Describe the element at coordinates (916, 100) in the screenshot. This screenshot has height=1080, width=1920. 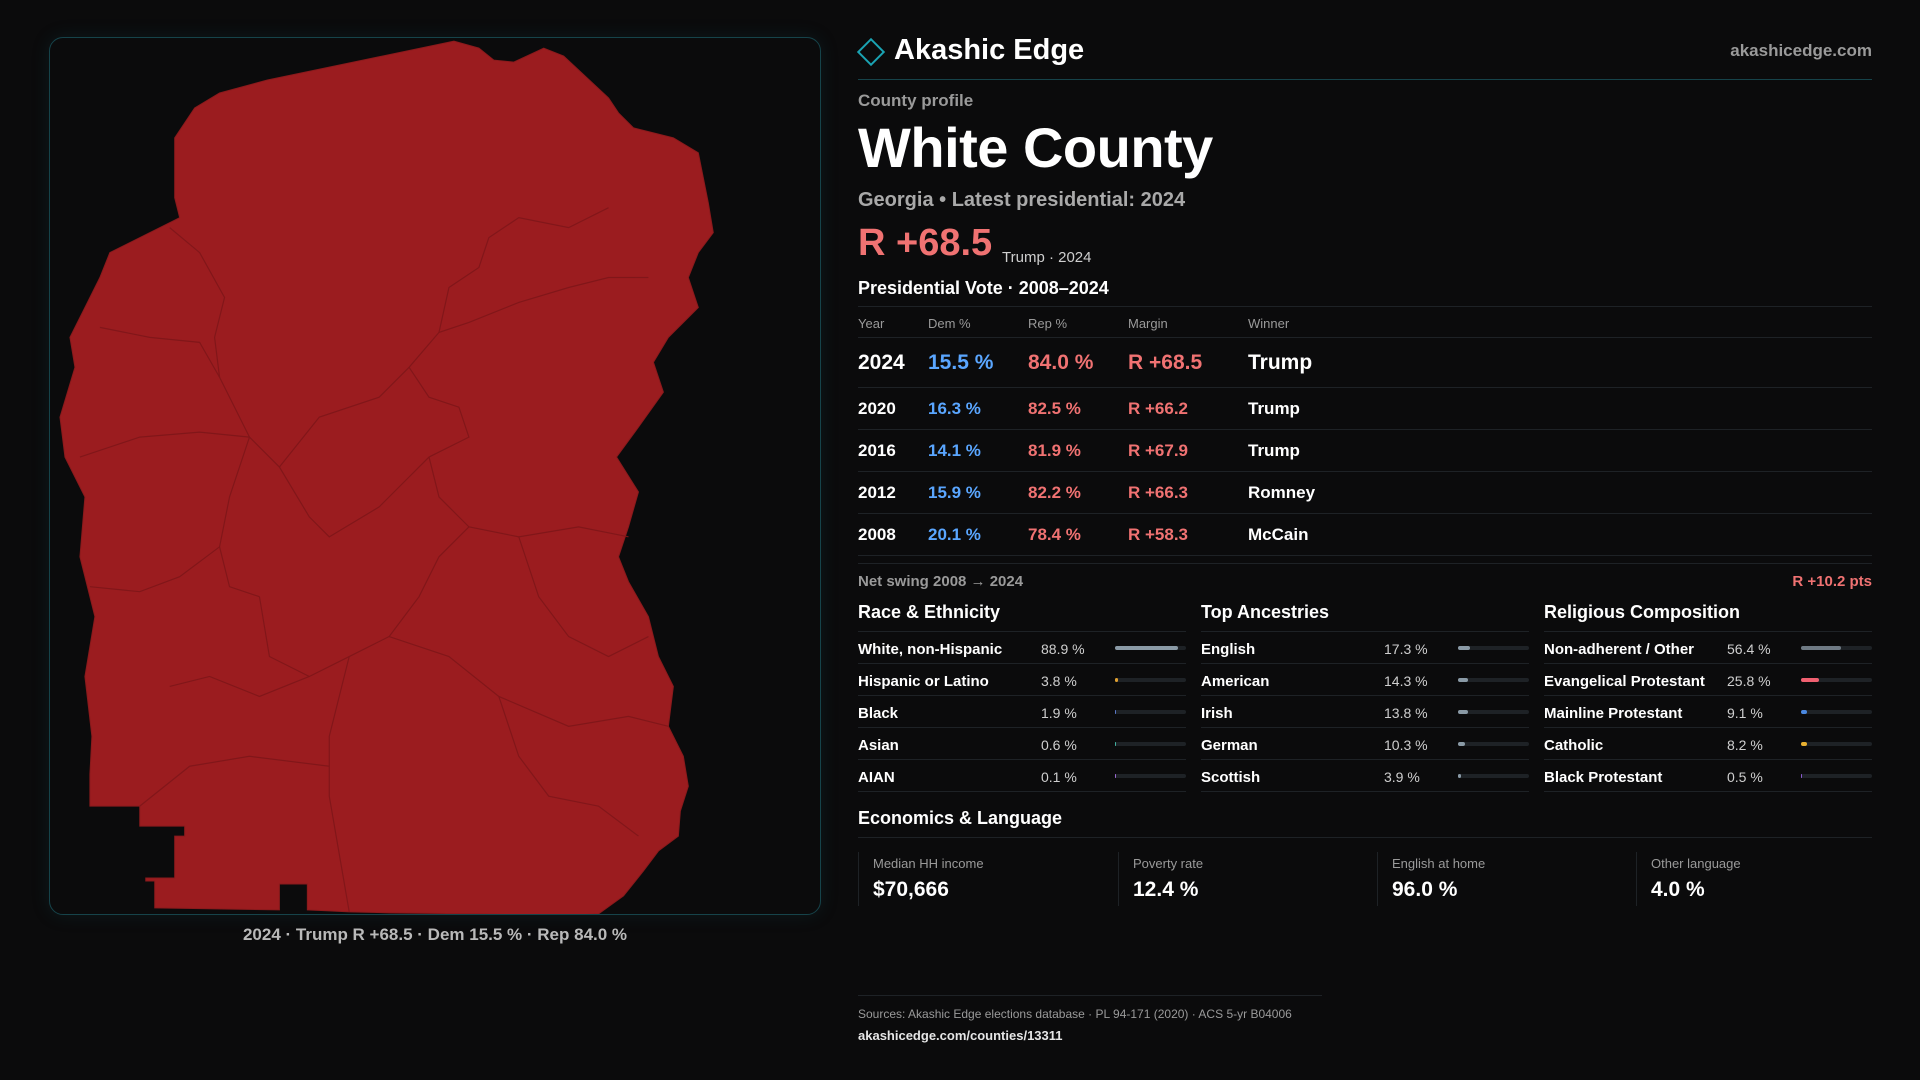
I see `profile-kicker: County profile` at that location.